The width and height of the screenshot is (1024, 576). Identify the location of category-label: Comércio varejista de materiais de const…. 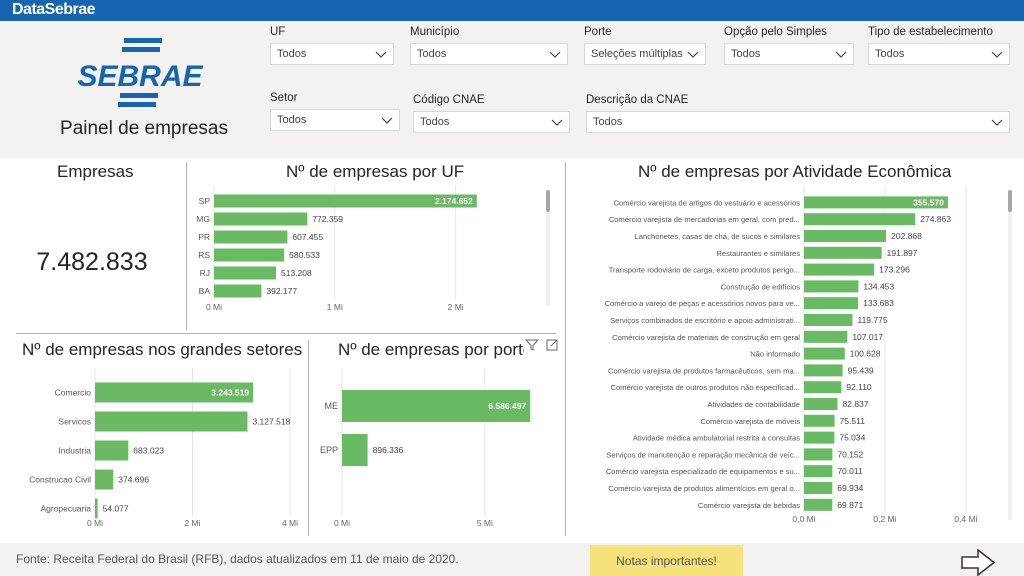
(706, 337).